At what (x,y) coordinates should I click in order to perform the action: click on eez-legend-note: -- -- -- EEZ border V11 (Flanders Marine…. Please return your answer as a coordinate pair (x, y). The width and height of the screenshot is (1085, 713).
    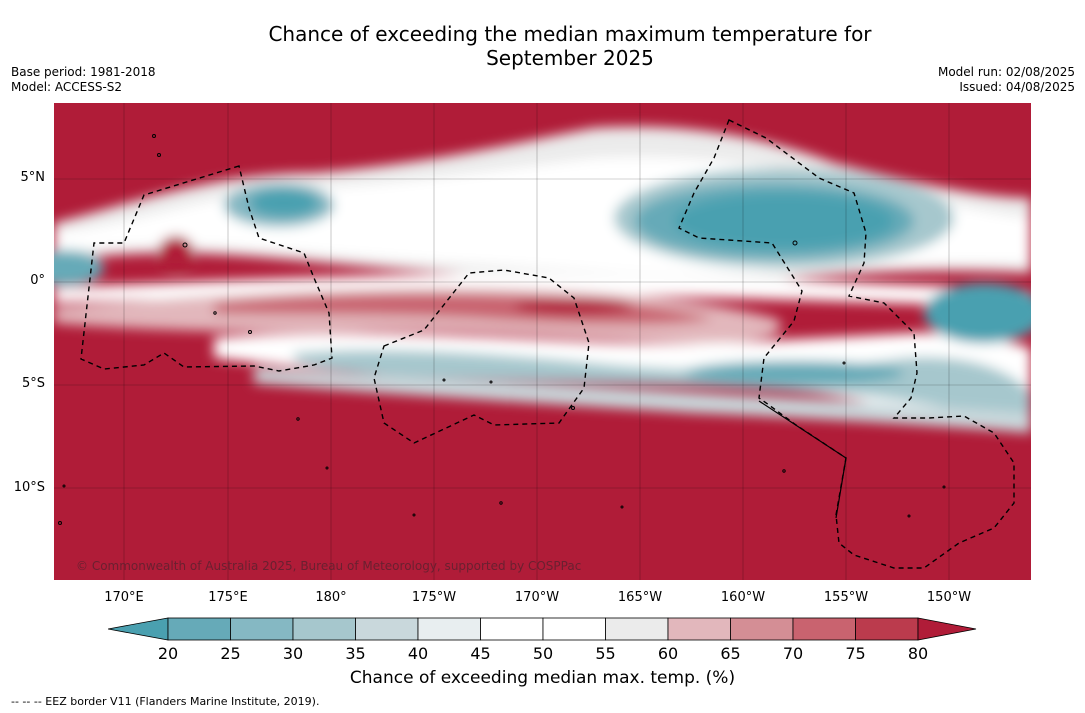
    Looking at the image, I should click on (165, 701).